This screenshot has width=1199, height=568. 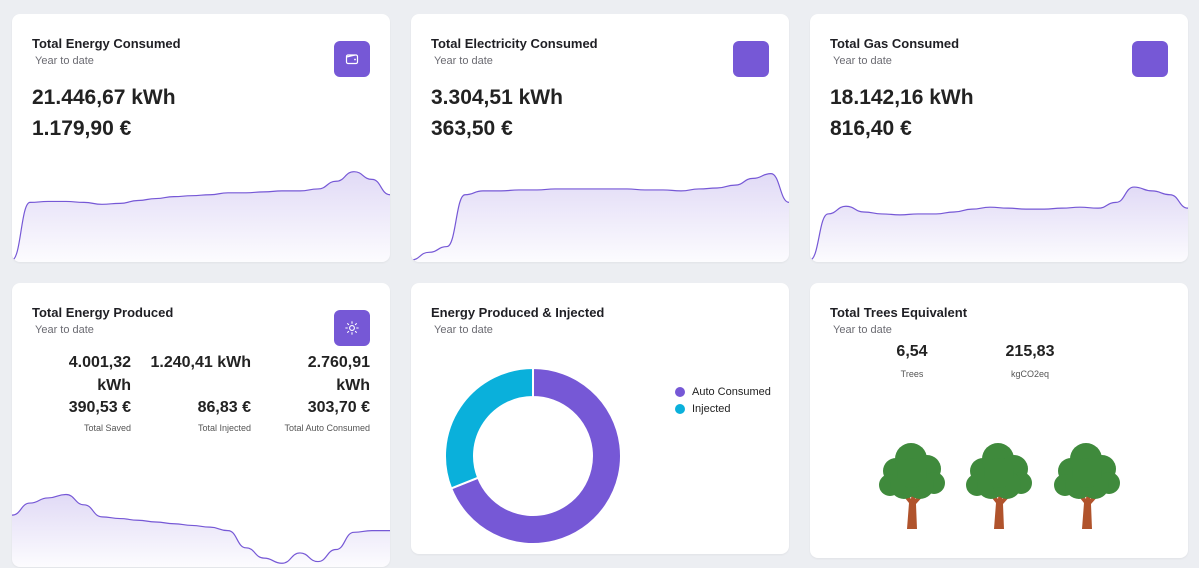 I want to click on electricity-icon-button, so click(x=751, y=59).